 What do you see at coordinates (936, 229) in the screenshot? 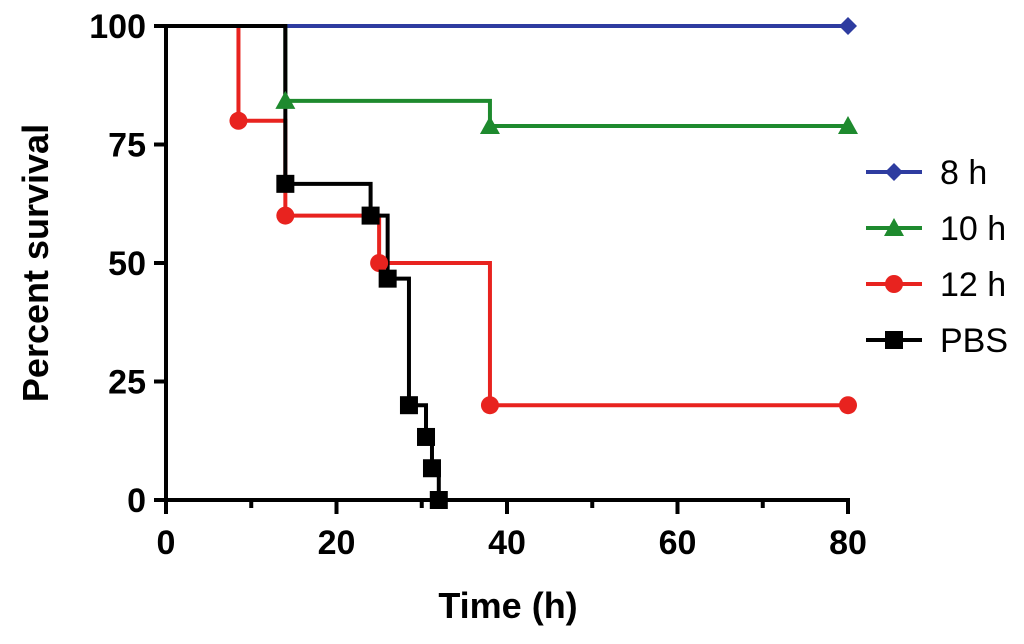
I see `legend-item-10h: 10 h` at bounding box center [936, 229].